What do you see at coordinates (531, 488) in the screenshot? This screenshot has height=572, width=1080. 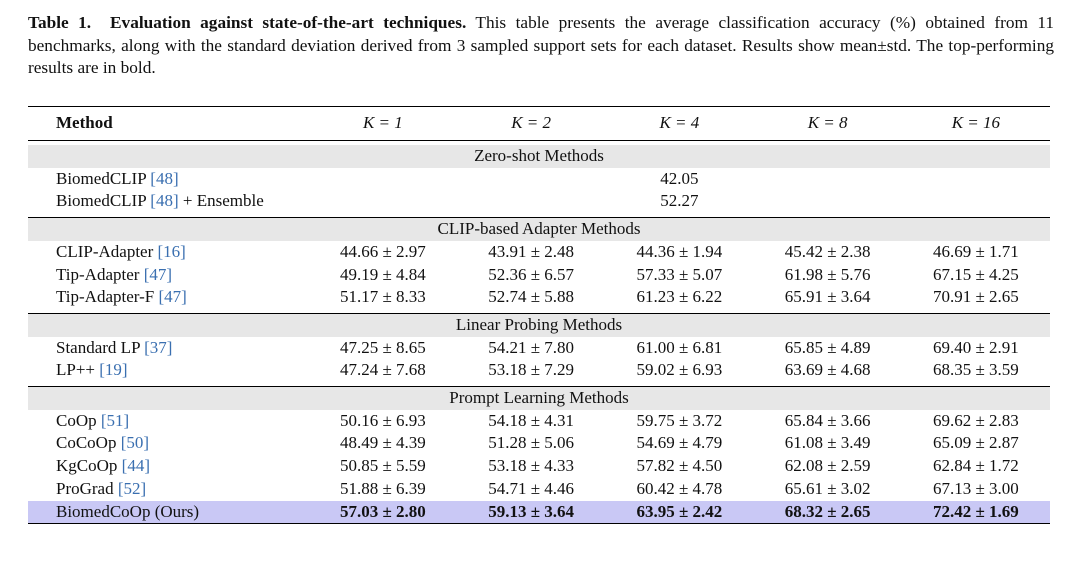 I see `table-cell: 54.71 ± 4.46` at bounding box center [531, 488].